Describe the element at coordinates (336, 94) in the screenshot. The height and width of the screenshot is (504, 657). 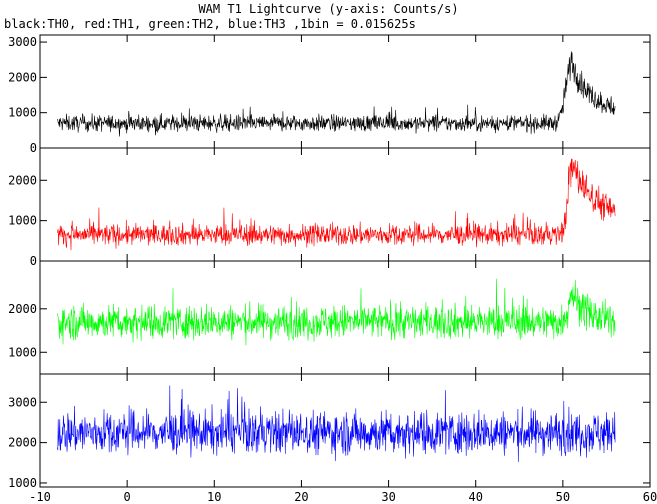
I see `series-line-TH0` at that location.